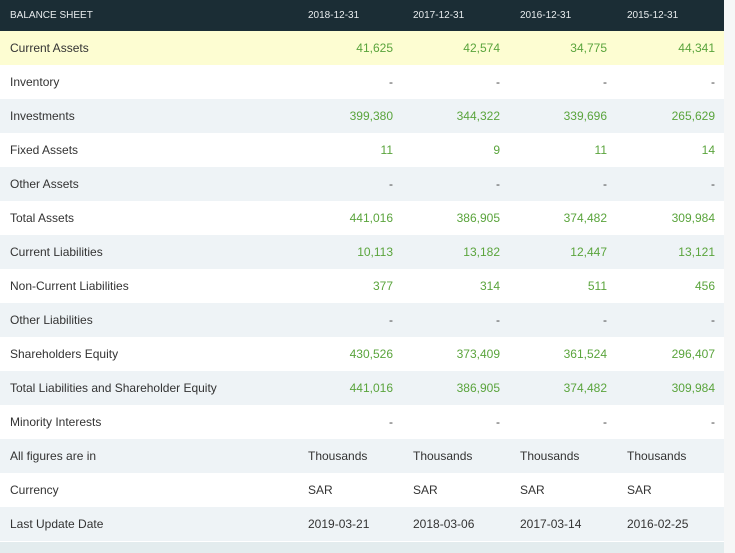  Describe the element at coordinates (693, 116) in the screenshot. I see `value-cell: 265,629` at that location.